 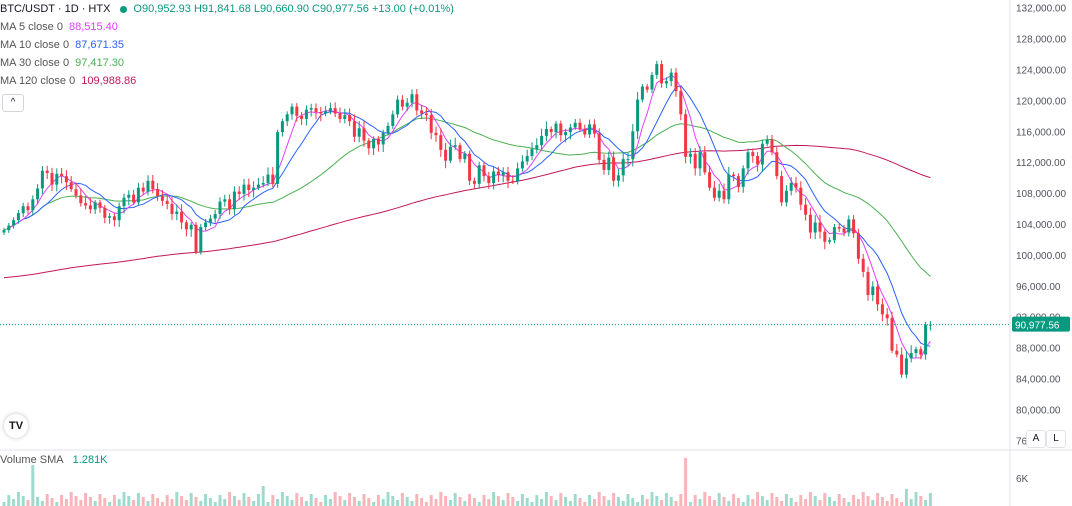 I want to click on indicator-label: MA 120 close 0, so click(x=38, y=81).